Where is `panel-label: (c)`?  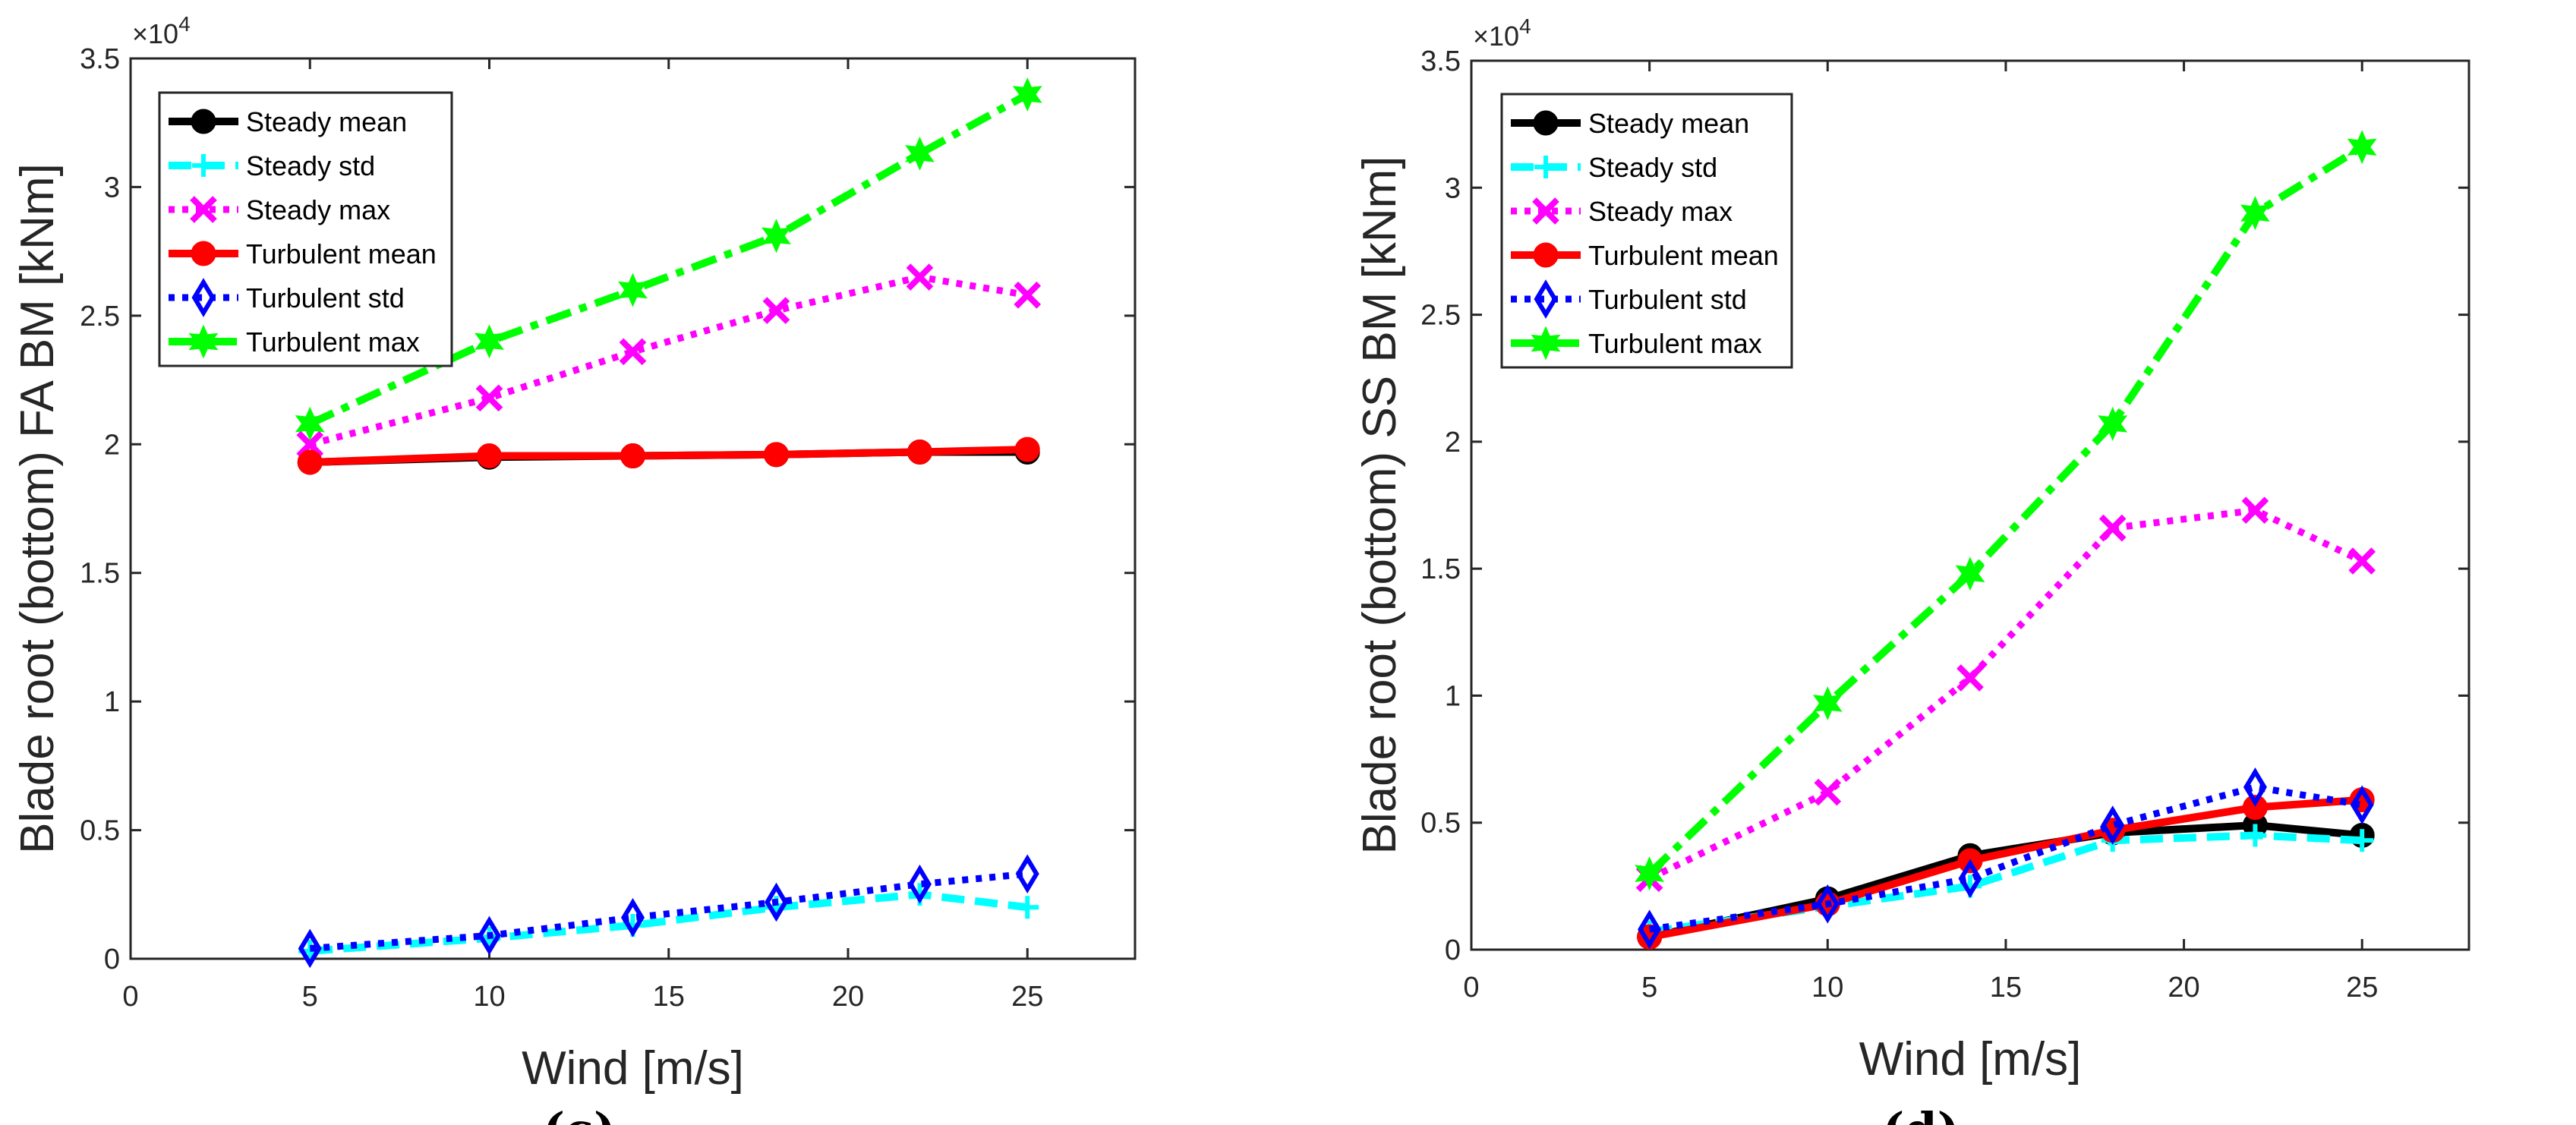 panel-label: (c) is located at coordinates (579, 1113).